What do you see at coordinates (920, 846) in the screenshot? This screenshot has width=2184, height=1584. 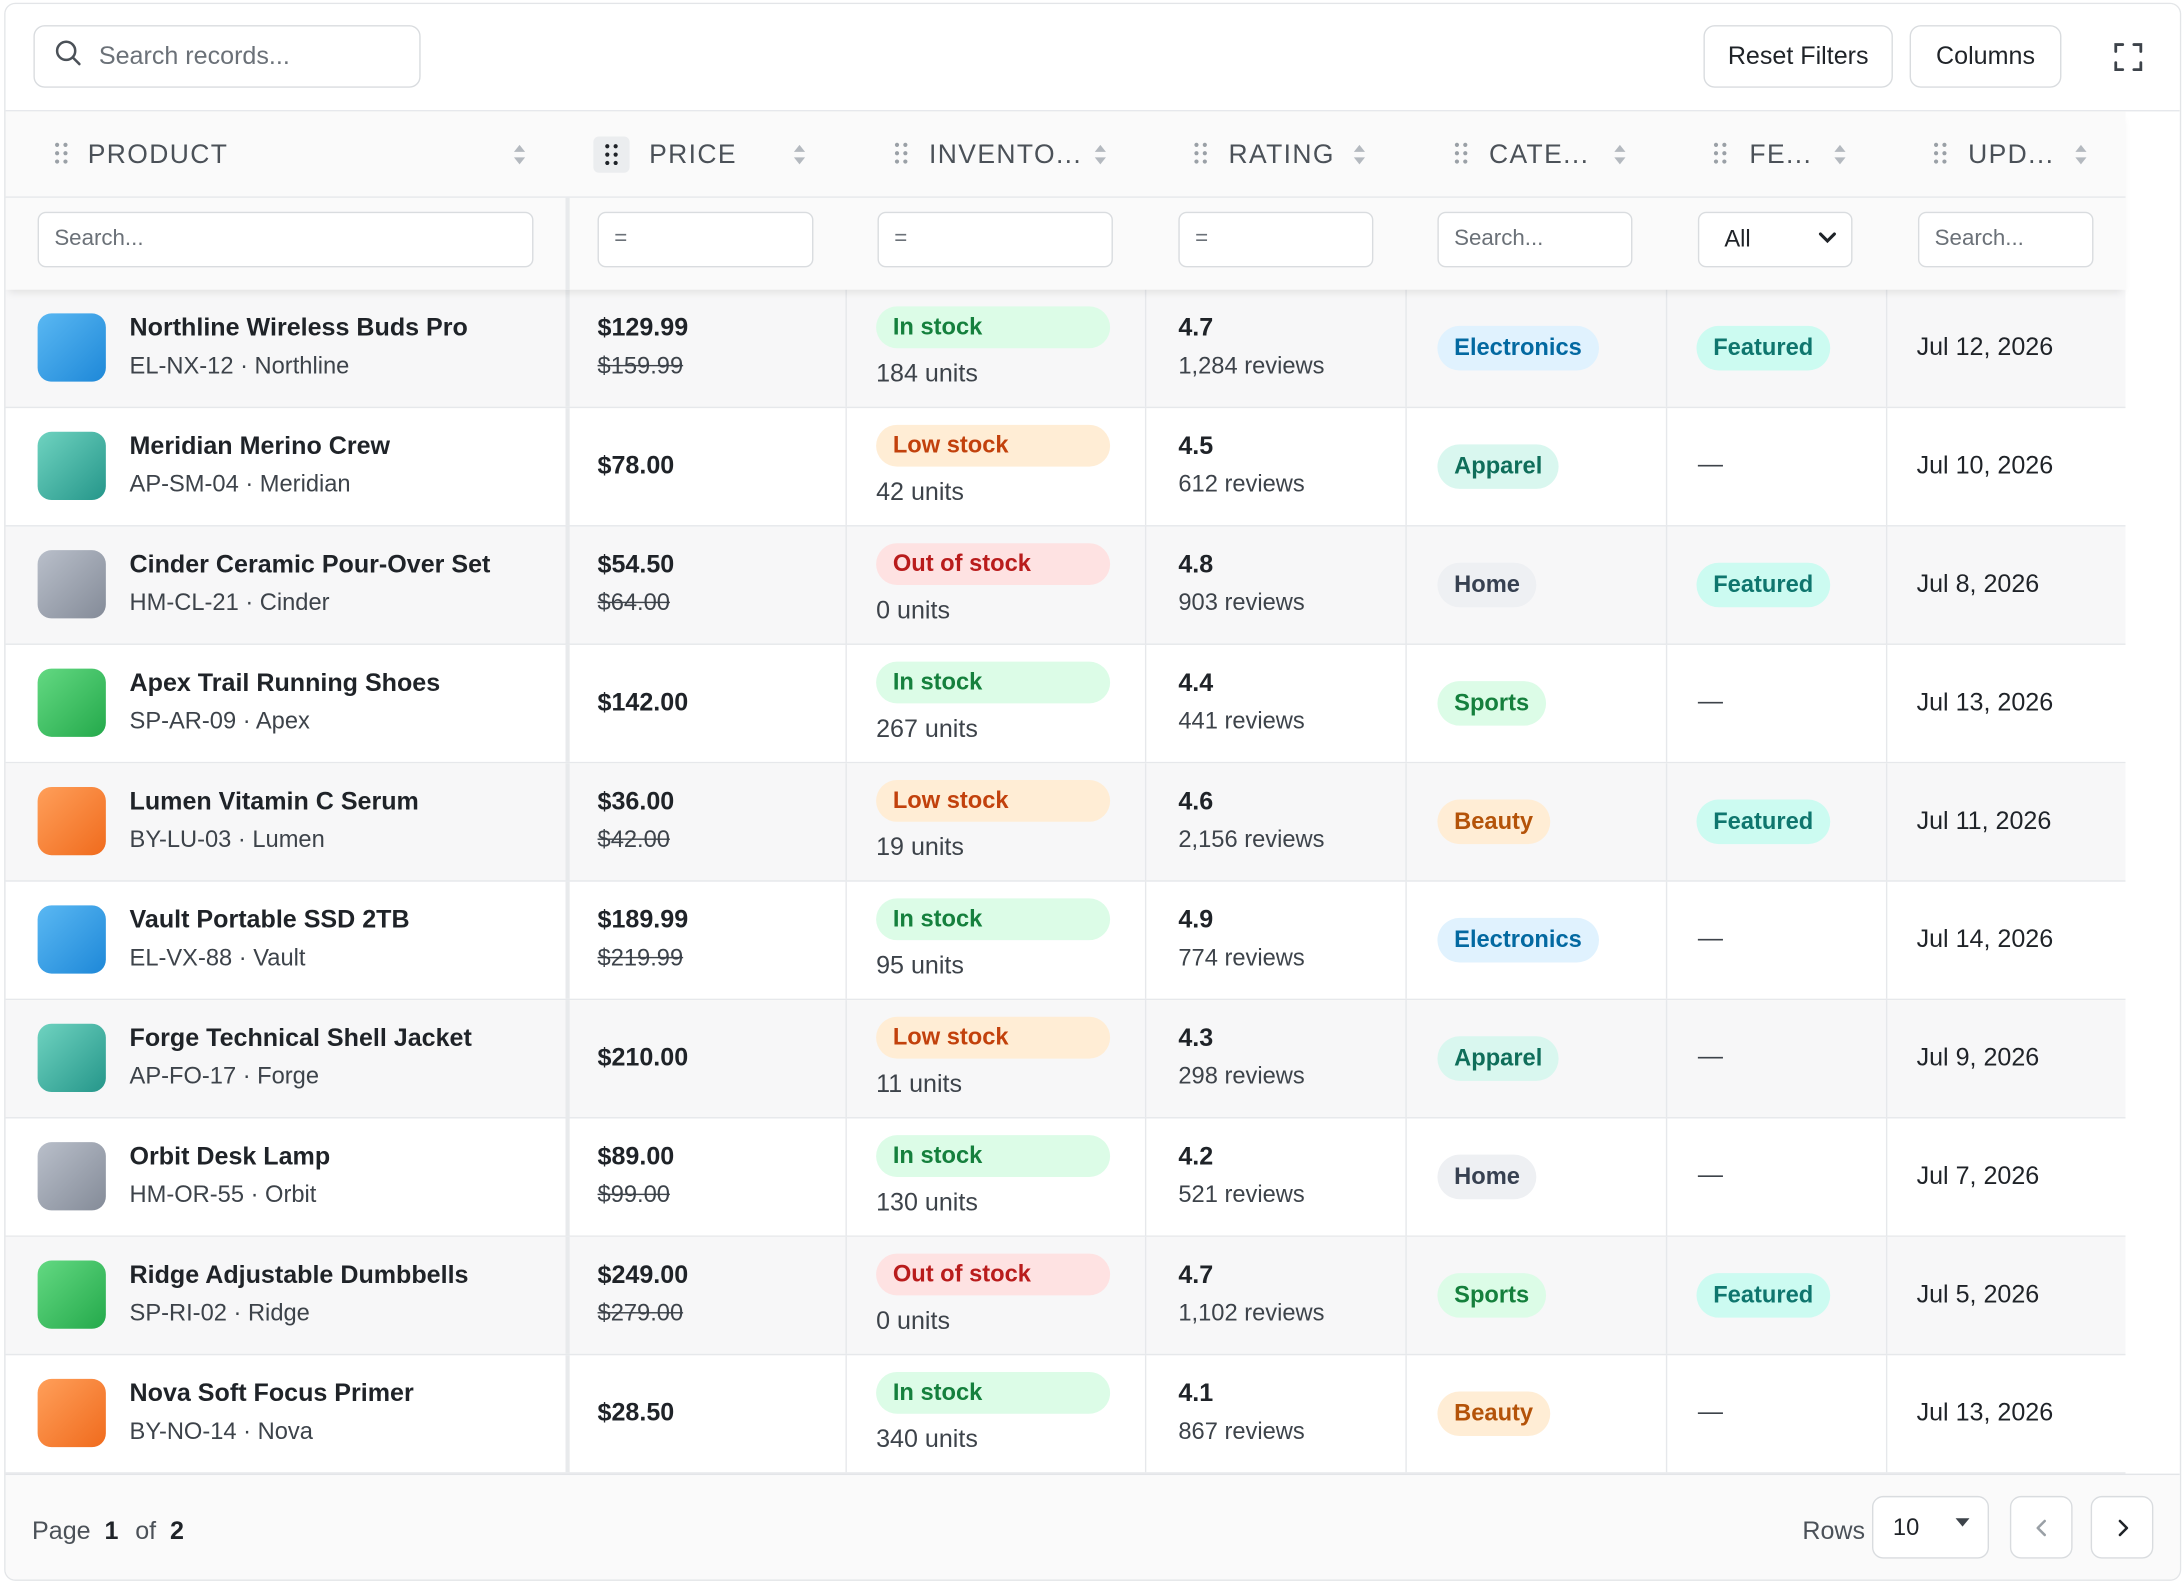 I see `stock-units: 19 units` at bounding box center [920, 846].